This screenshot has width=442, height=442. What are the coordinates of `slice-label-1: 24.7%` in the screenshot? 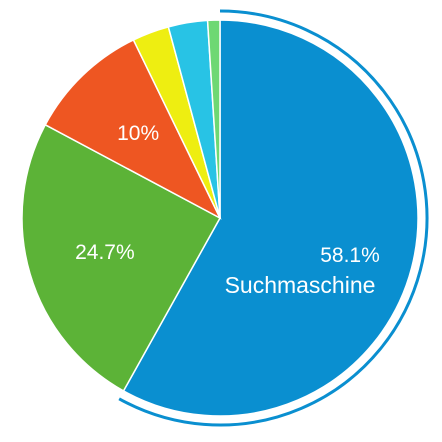 It's located at (105, 252).